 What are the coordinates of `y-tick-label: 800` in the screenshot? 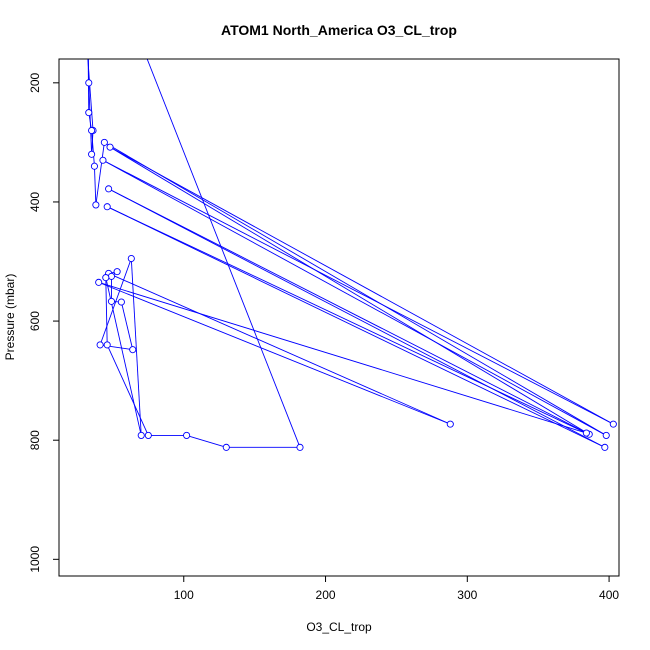 It's located at (35, 440).